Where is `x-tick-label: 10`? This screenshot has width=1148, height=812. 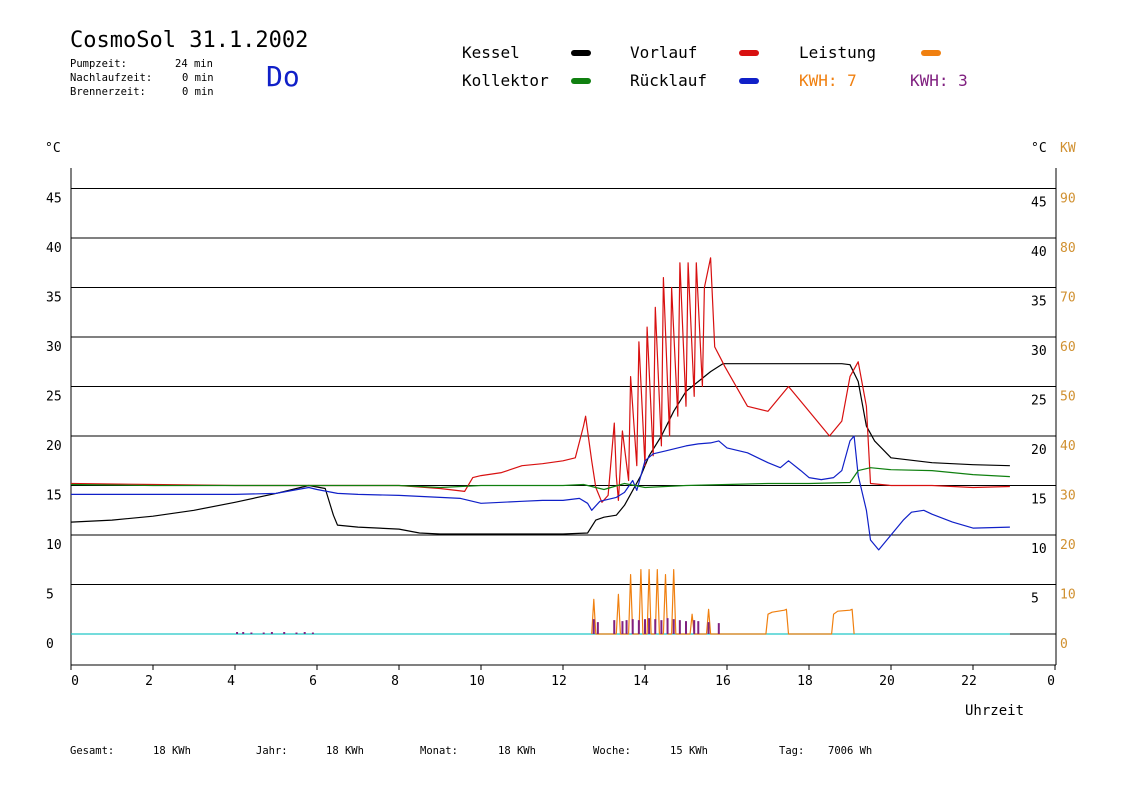 x-tick-label: 10 is located at coordinates (477, 681).